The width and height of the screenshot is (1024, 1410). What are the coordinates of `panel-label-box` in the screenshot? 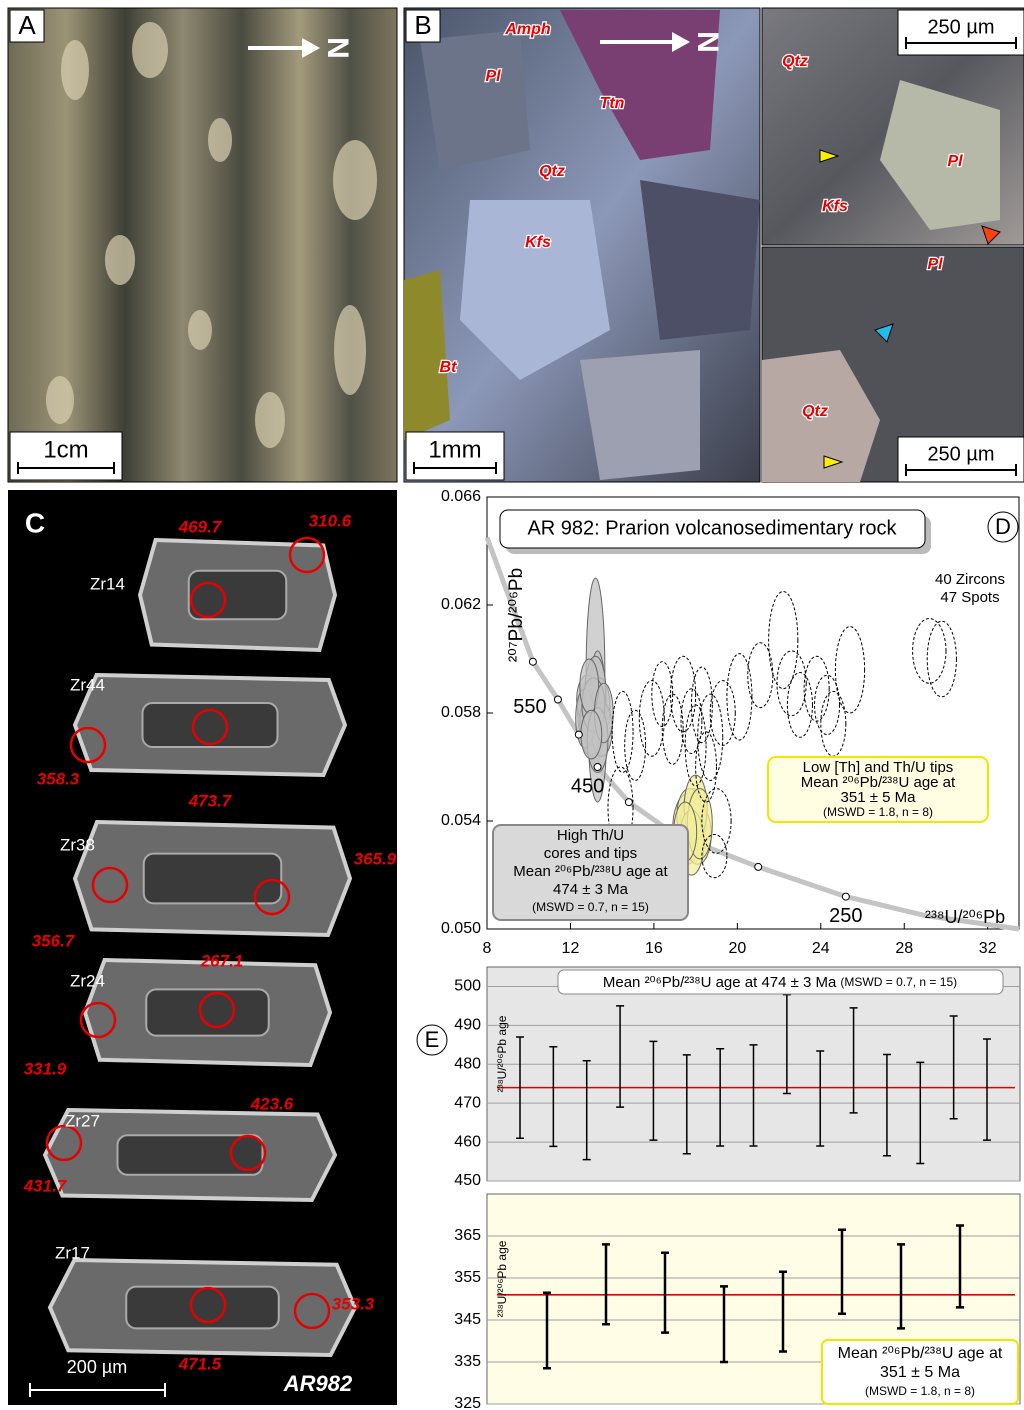 It's located at (423, 26).